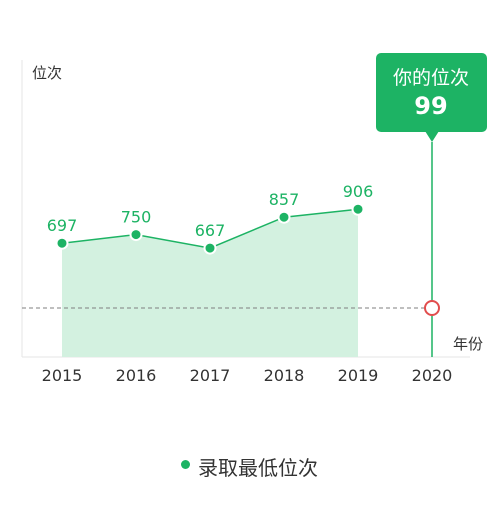  Describe the element at coordinates (468, 344) in the screenshot. I see `x-axis-label: 年份` at that location.